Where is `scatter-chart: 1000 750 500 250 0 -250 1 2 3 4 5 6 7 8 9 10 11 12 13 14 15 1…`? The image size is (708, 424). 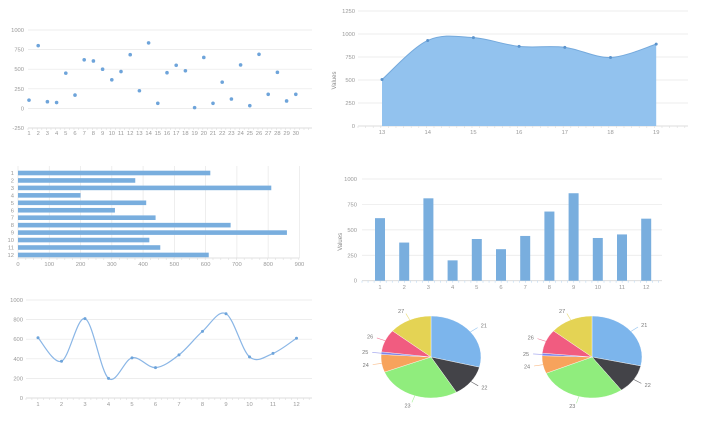 scatter-chart: 1000 750 500 250 0 -250 1 2 3 4 5 6 7 8 9 10 11 12 13 14 15 1… is located at coordinates (162, 78).